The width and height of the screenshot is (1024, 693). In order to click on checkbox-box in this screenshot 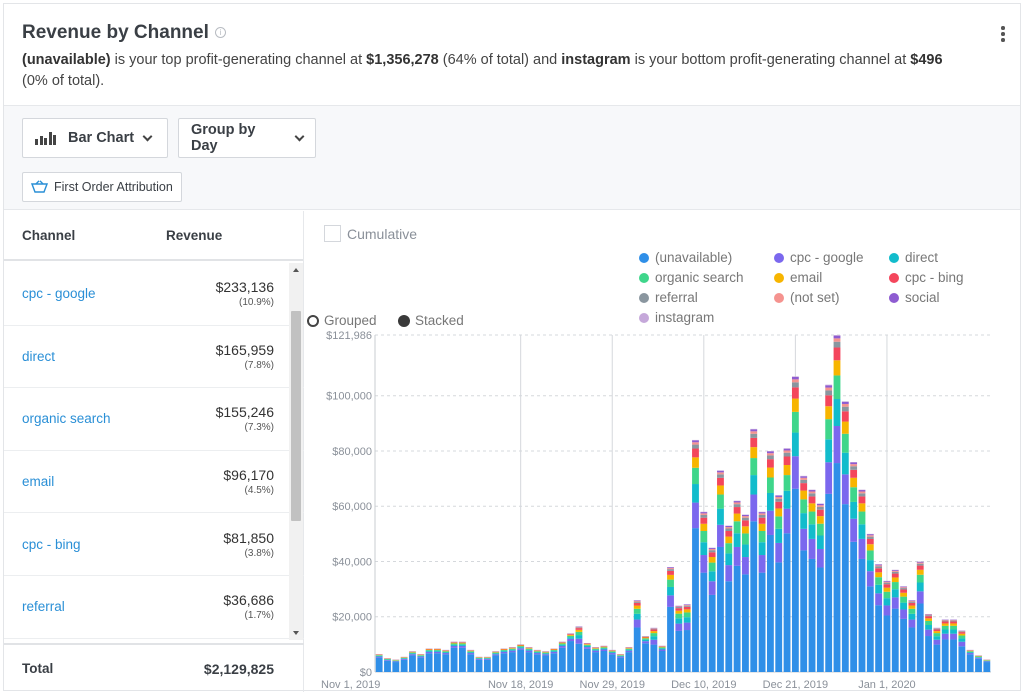, I will do `click(332, 233)`.